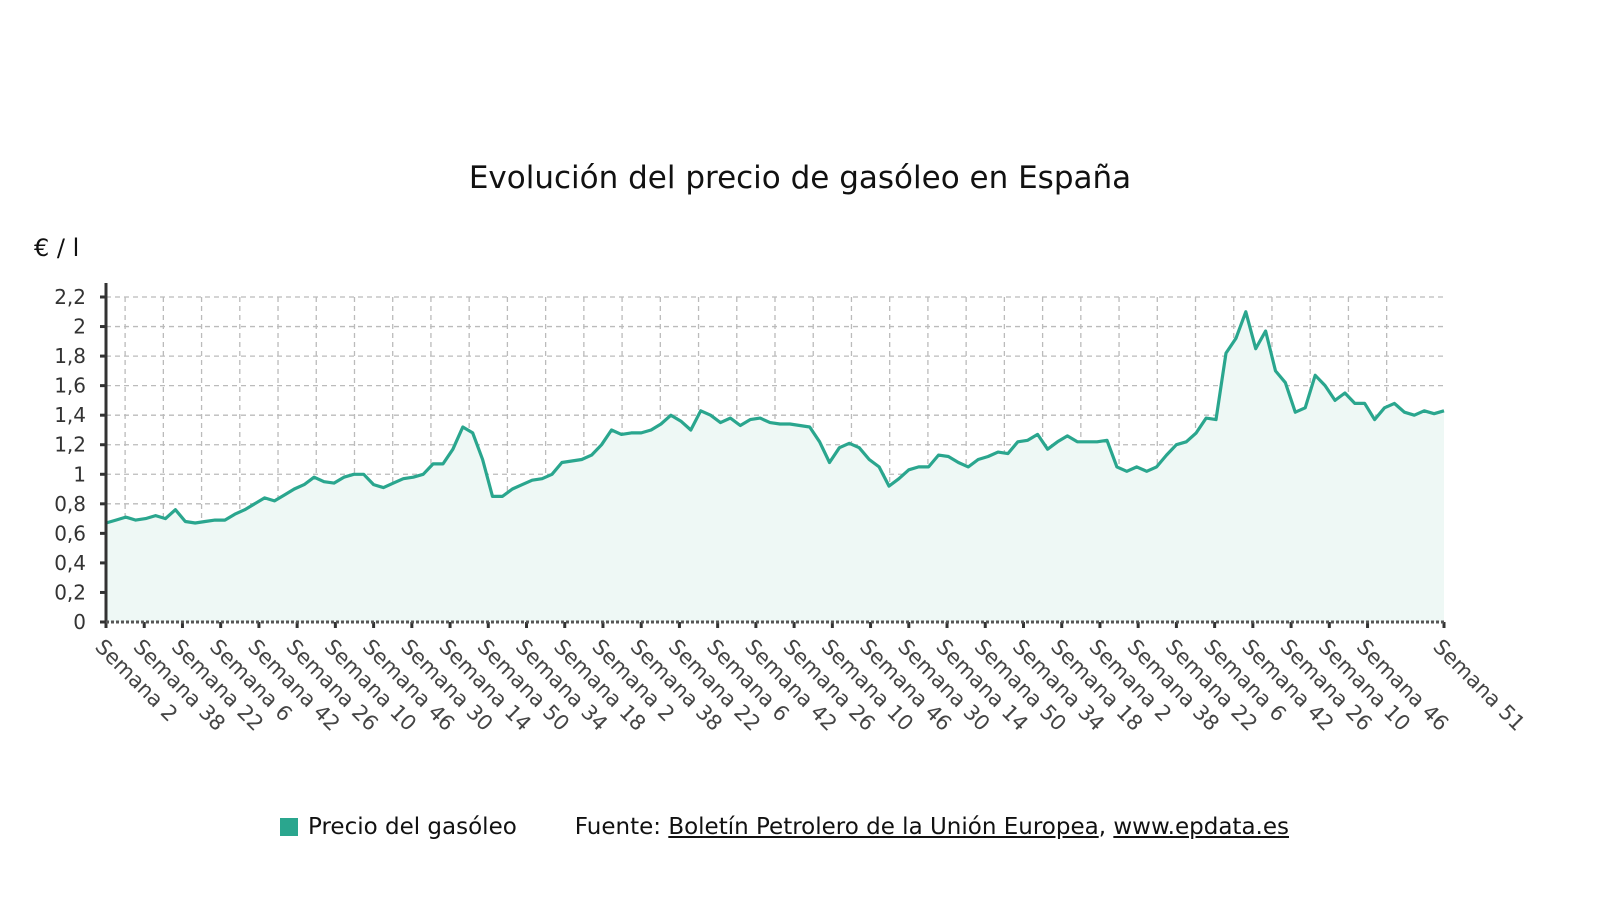  Describe the element at coordinates (70, 415) in the screenshot. I see `y-tick-label: 1,4` at that location.